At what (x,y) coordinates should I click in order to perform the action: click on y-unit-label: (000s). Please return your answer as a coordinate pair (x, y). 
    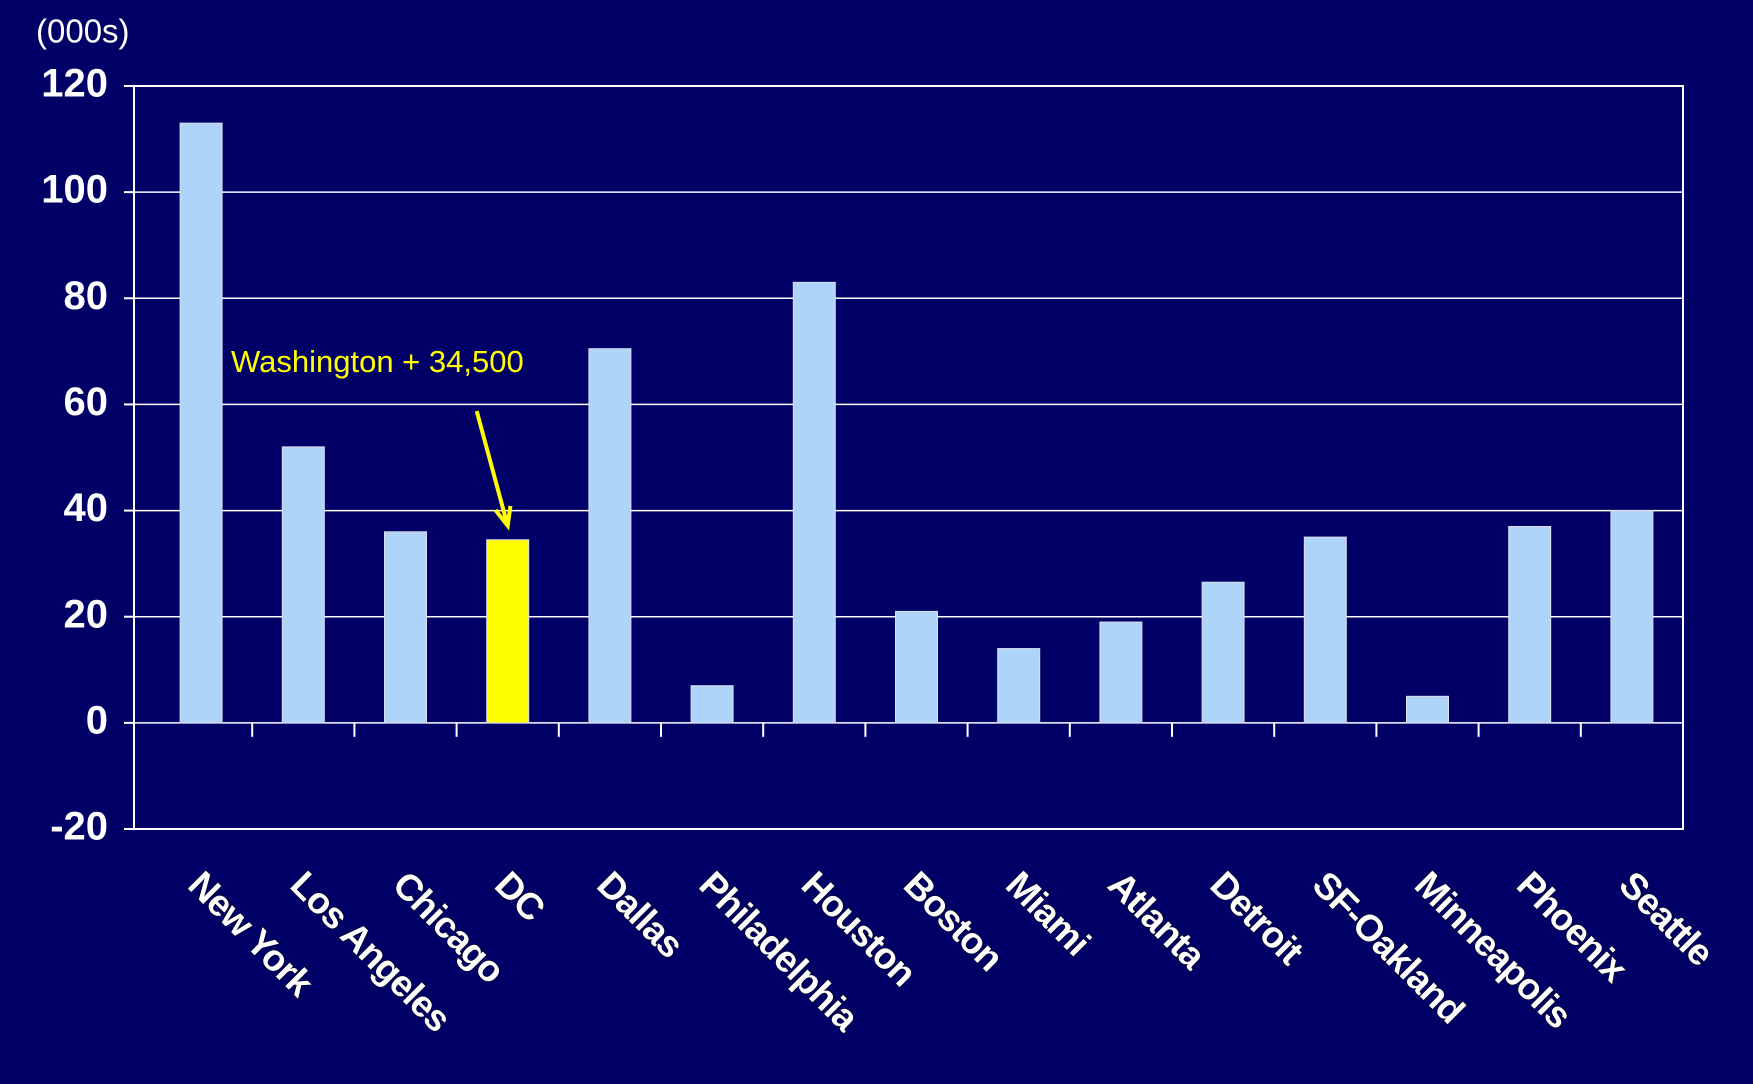
    Looking at the image, I should click on (83, 31).